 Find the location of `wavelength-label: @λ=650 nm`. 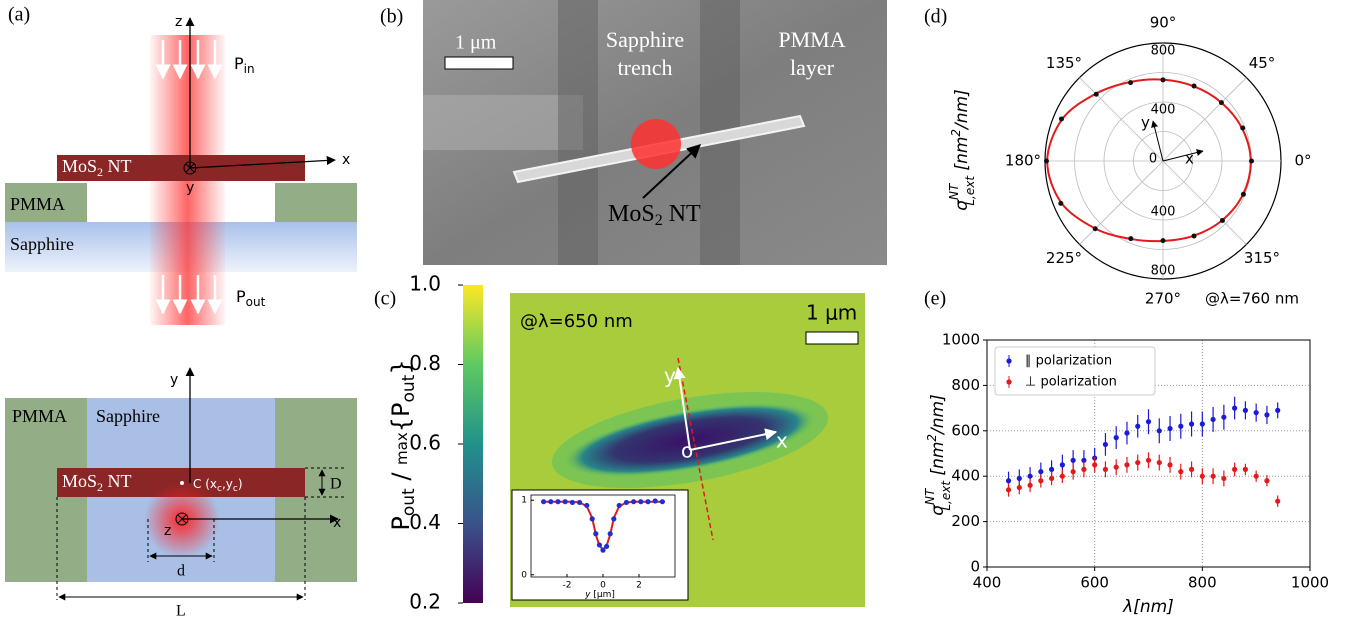

wavelength-label: @λ=650 nm is located at coordinates (576, 321).